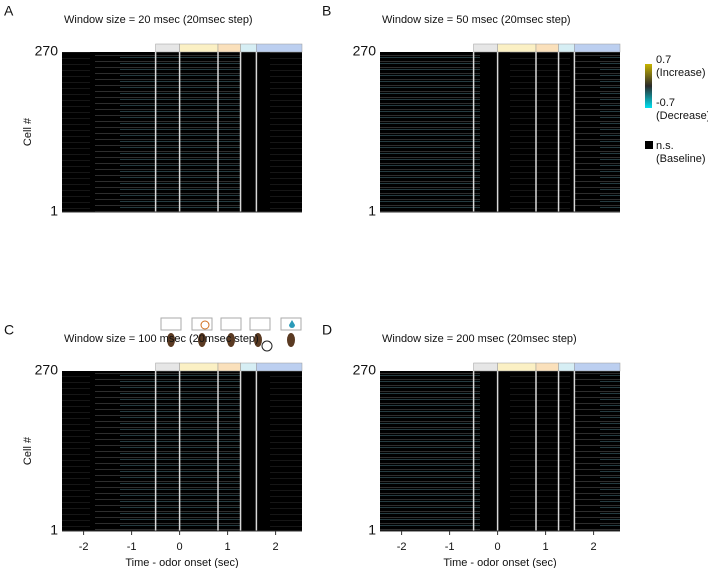 This screenshot has height=568, width=708. I want to click on panel-label: C, so click(9, 330).